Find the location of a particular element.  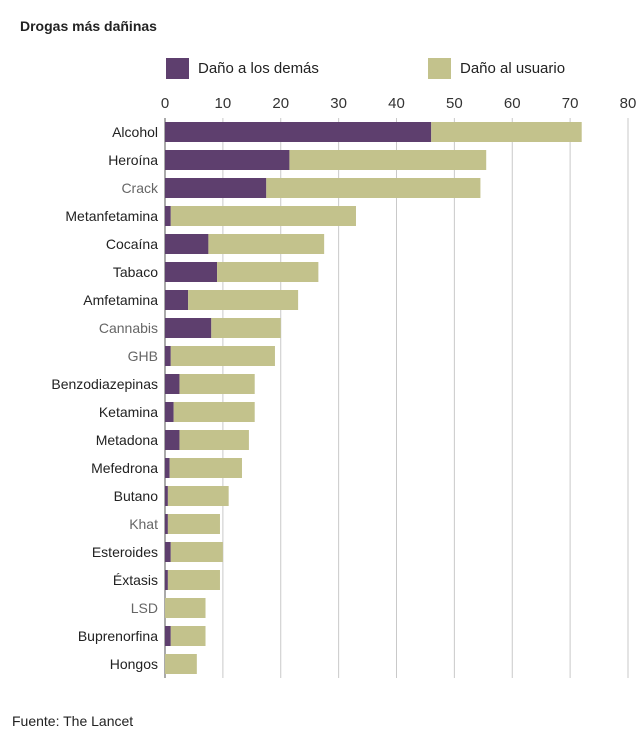

category-label: Metanfetamina is located at coordinates (111, 216).